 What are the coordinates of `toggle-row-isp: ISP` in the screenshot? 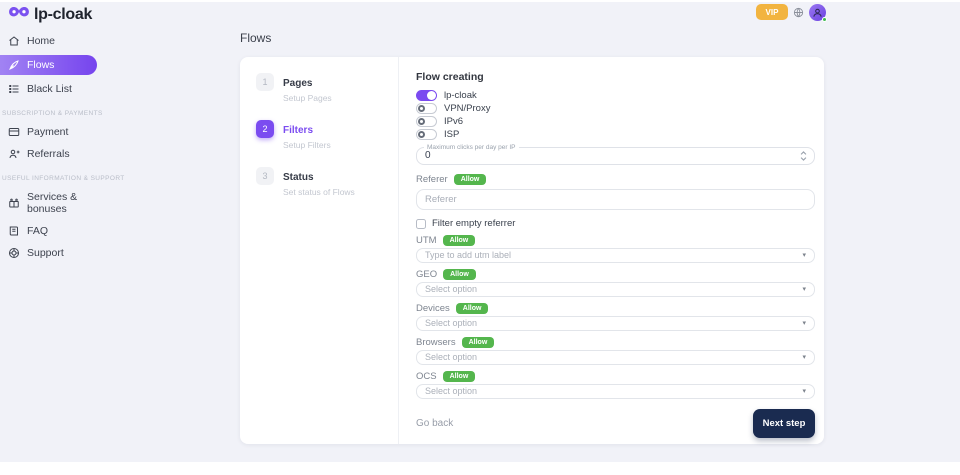 It's located at (615, 134).